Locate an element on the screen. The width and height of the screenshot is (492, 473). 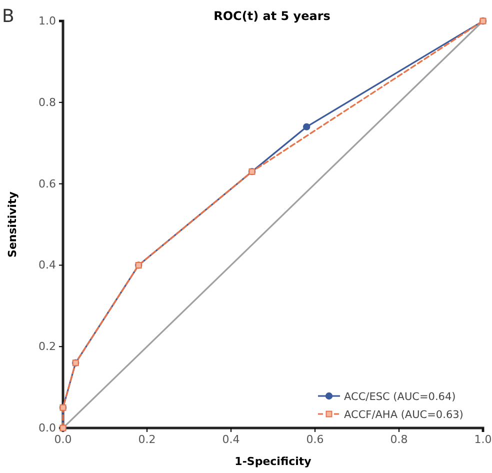
y-axis-title: Sensitivity is located at coordinates (12, 225).